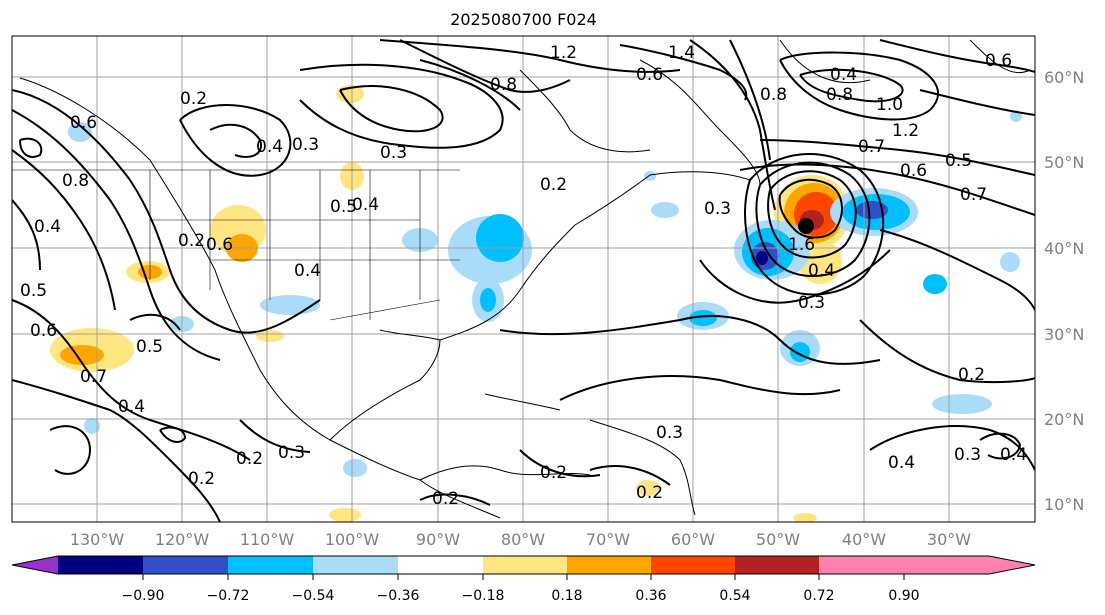 The width and height of the screenshot is (1105, 615). I want to click on colorbar-tick-label: −0.54, so click(313, 596).